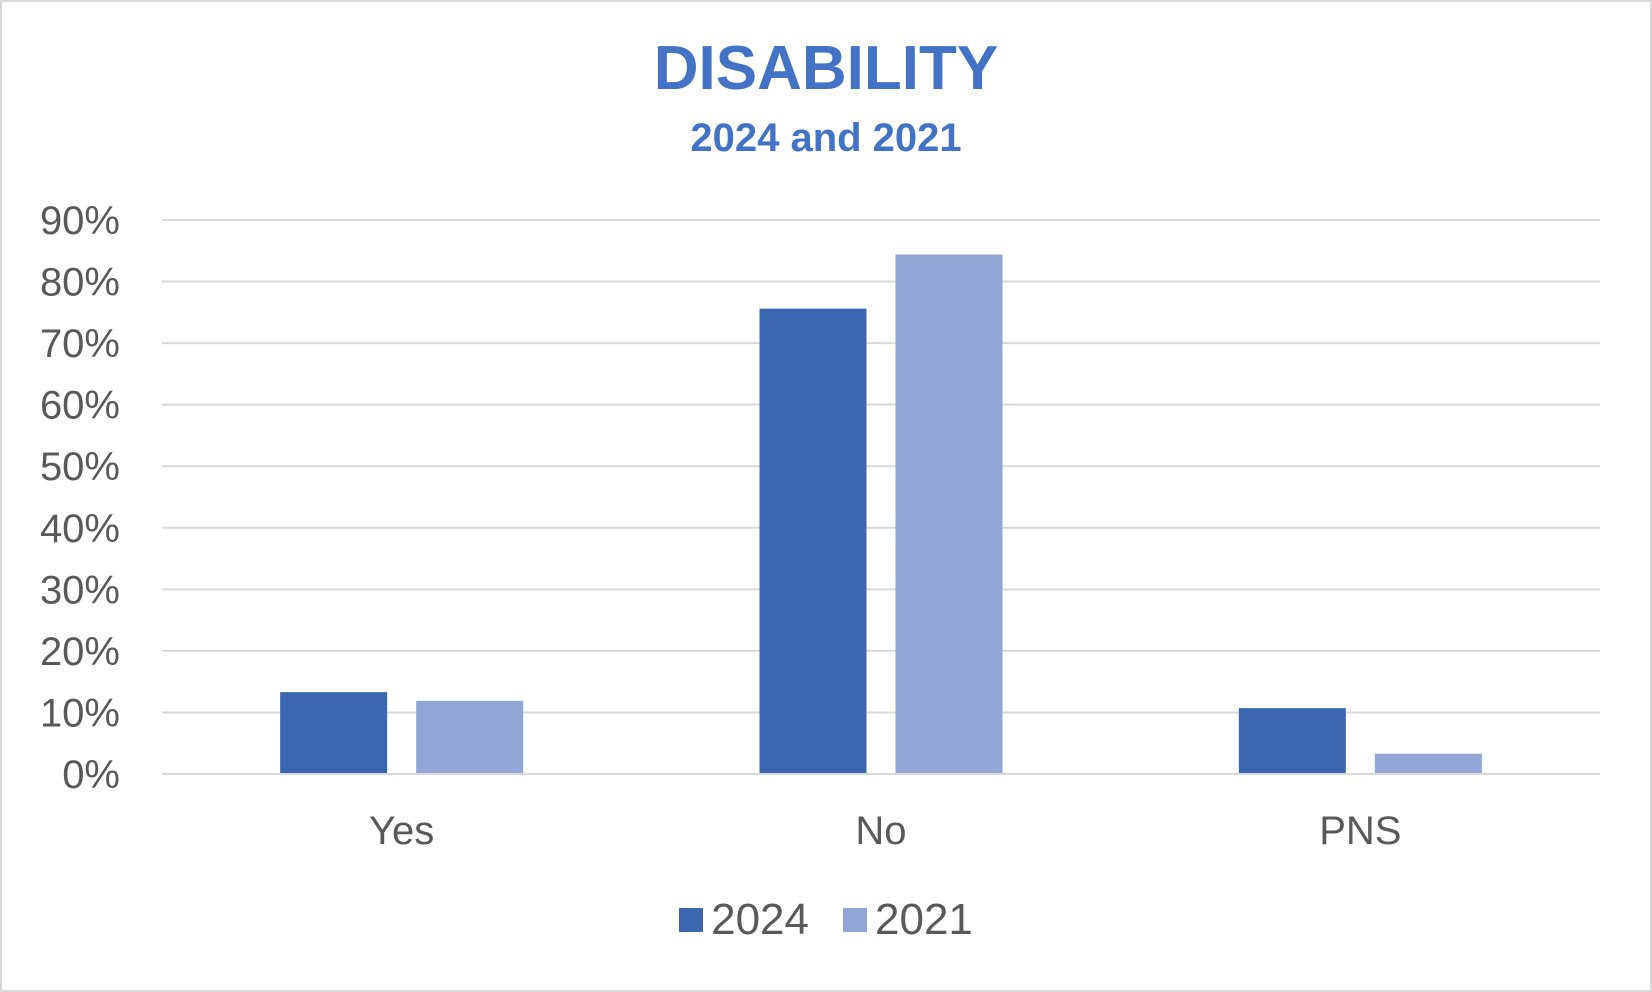 The image size is (1652, 992). What do you see at coordinates (813, 541) in the screenshot?
I see `bar-2024-no` at bounding box center [813, 541].